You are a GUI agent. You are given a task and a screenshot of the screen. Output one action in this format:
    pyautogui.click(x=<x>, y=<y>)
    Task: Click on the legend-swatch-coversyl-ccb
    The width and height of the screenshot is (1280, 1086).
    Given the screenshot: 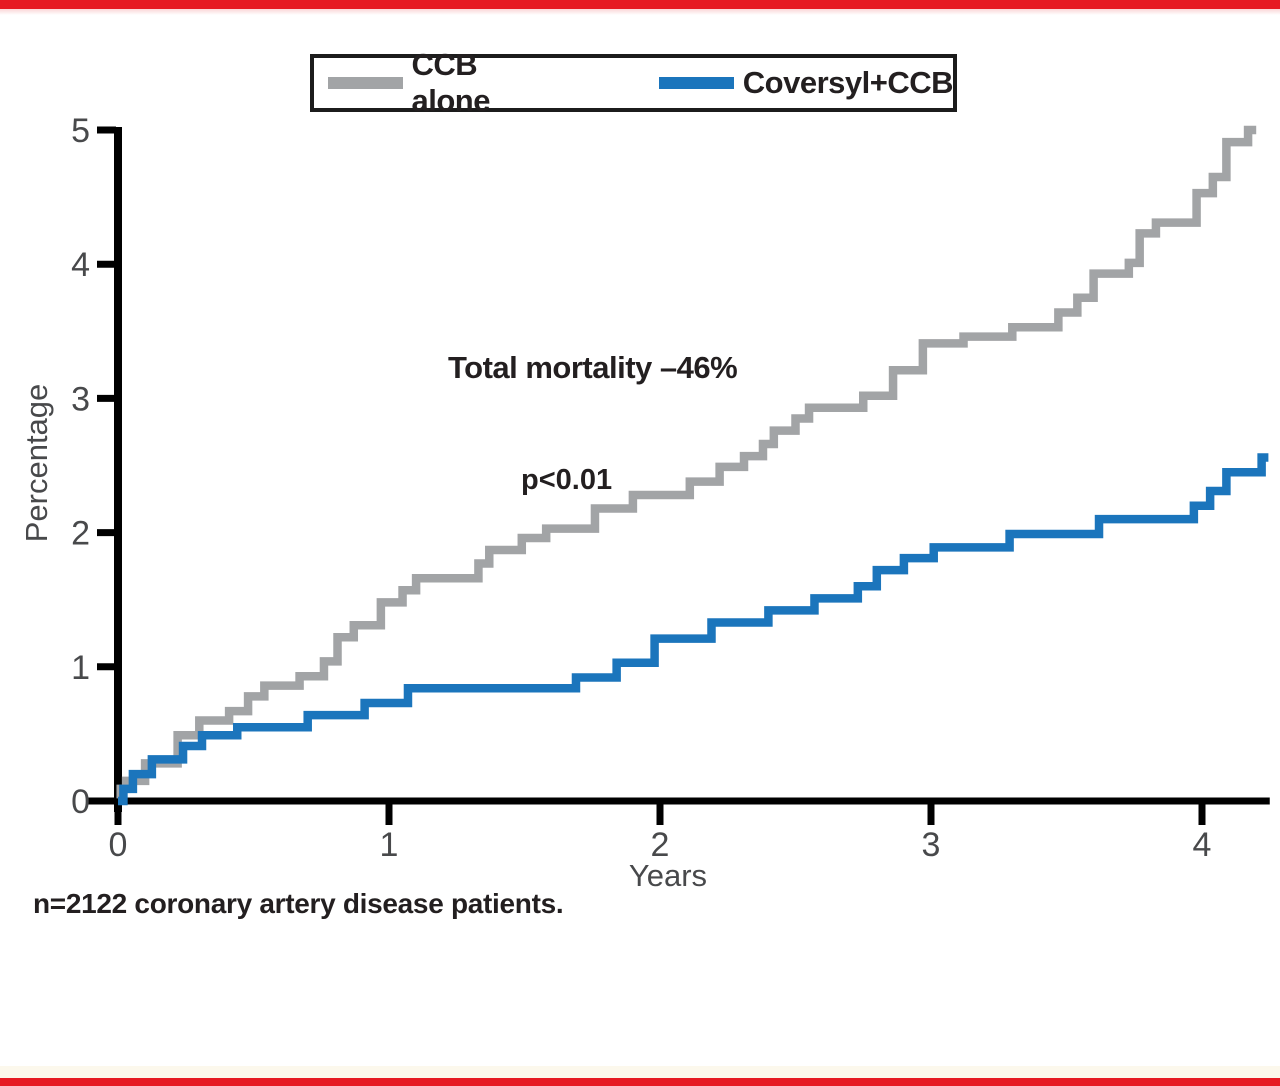 What is the action you would take?
    pyautogui.click(x=696, y=83)
    